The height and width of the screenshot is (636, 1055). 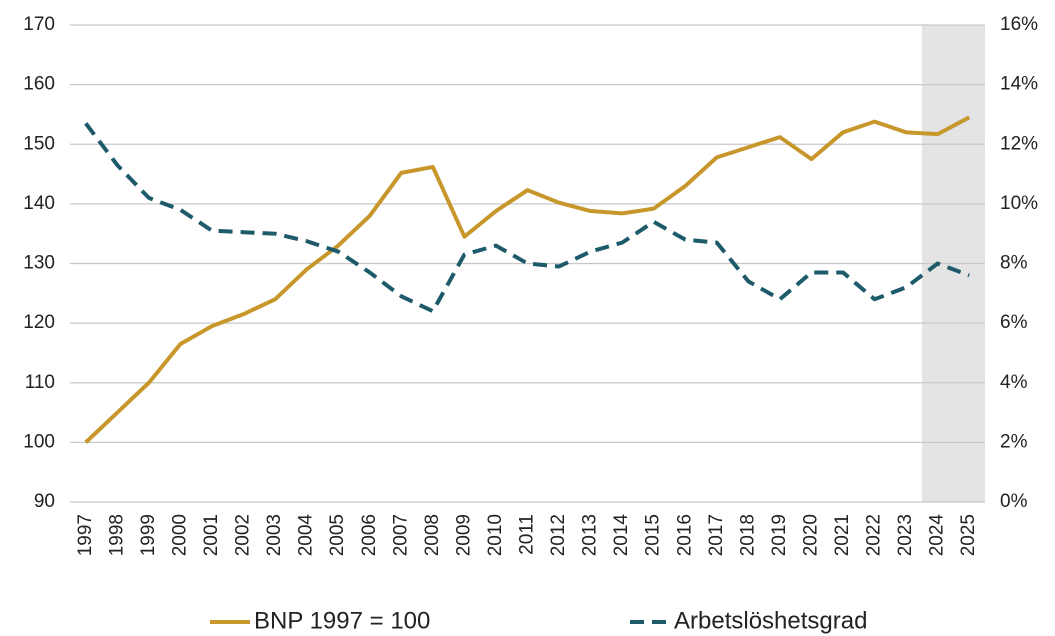 What do you see at coordinates (770, 620) in the screenshot?
I see `legend-label: Arbetslöshetsgrad` at bounding box center [770, 620].